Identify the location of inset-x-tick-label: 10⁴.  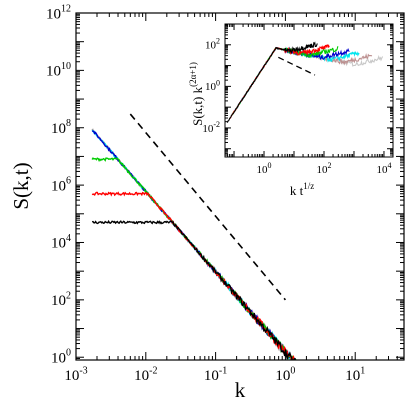
(383, 168).